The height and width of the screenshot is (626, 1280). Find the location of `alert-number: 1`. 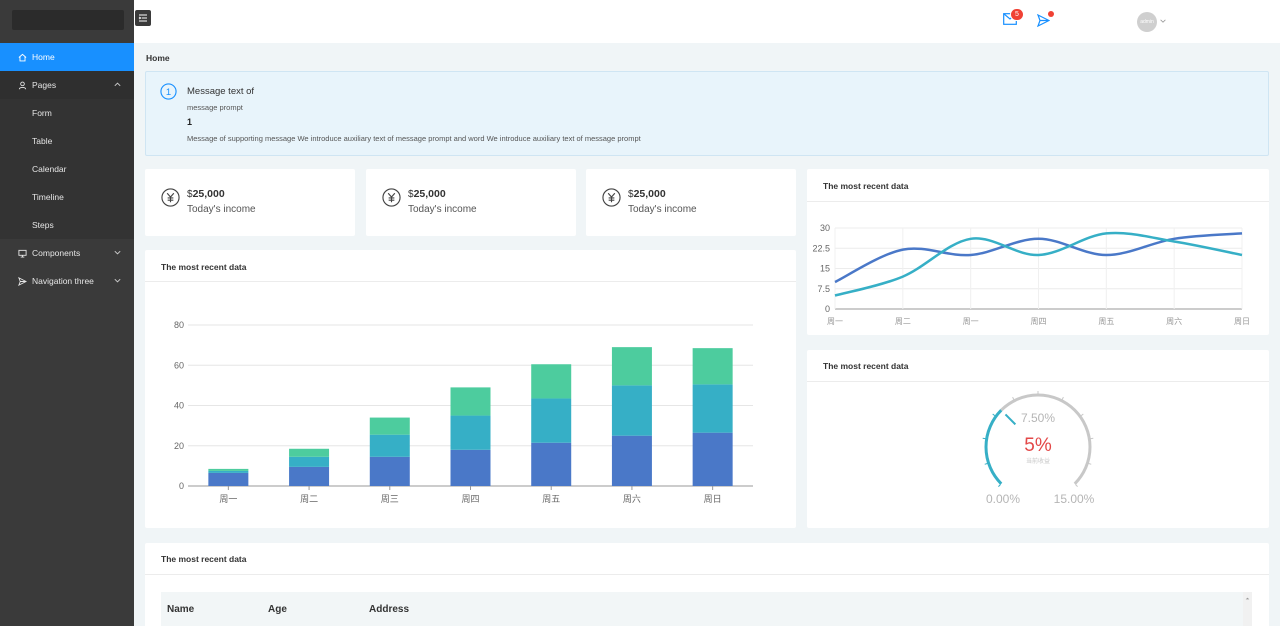

alert-number: 1 is located at coordinates (190, 122).